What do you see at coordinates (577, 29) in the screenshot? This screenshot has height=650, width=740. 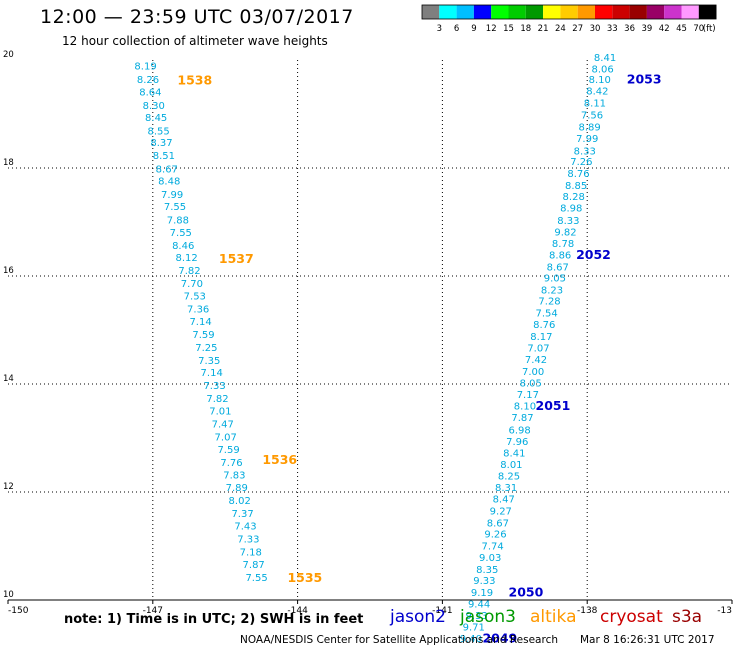 I see `legend-tick-label: 27` at bounding box center [577, 29].